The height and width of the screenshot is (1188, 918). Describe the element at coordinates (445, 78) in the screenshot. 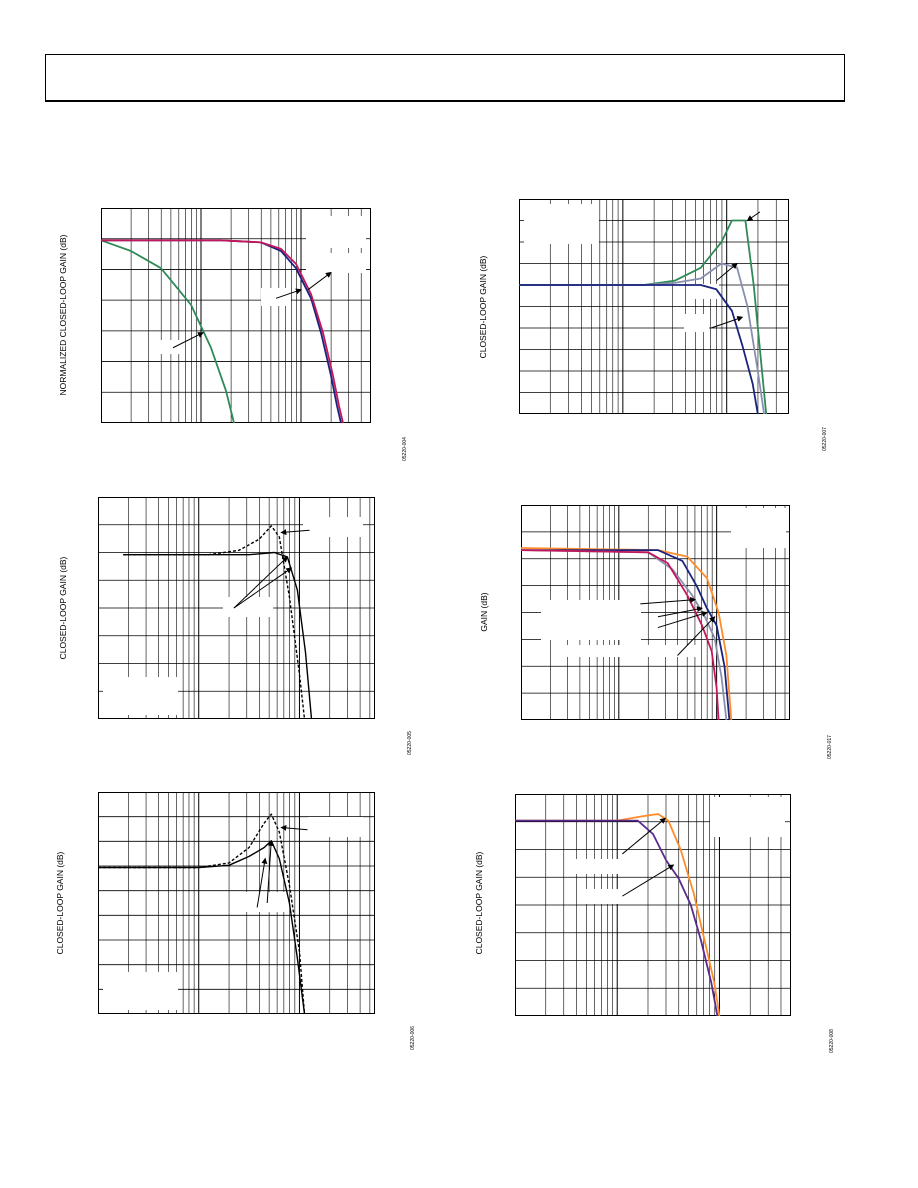

I see `page-header-box` at that location.